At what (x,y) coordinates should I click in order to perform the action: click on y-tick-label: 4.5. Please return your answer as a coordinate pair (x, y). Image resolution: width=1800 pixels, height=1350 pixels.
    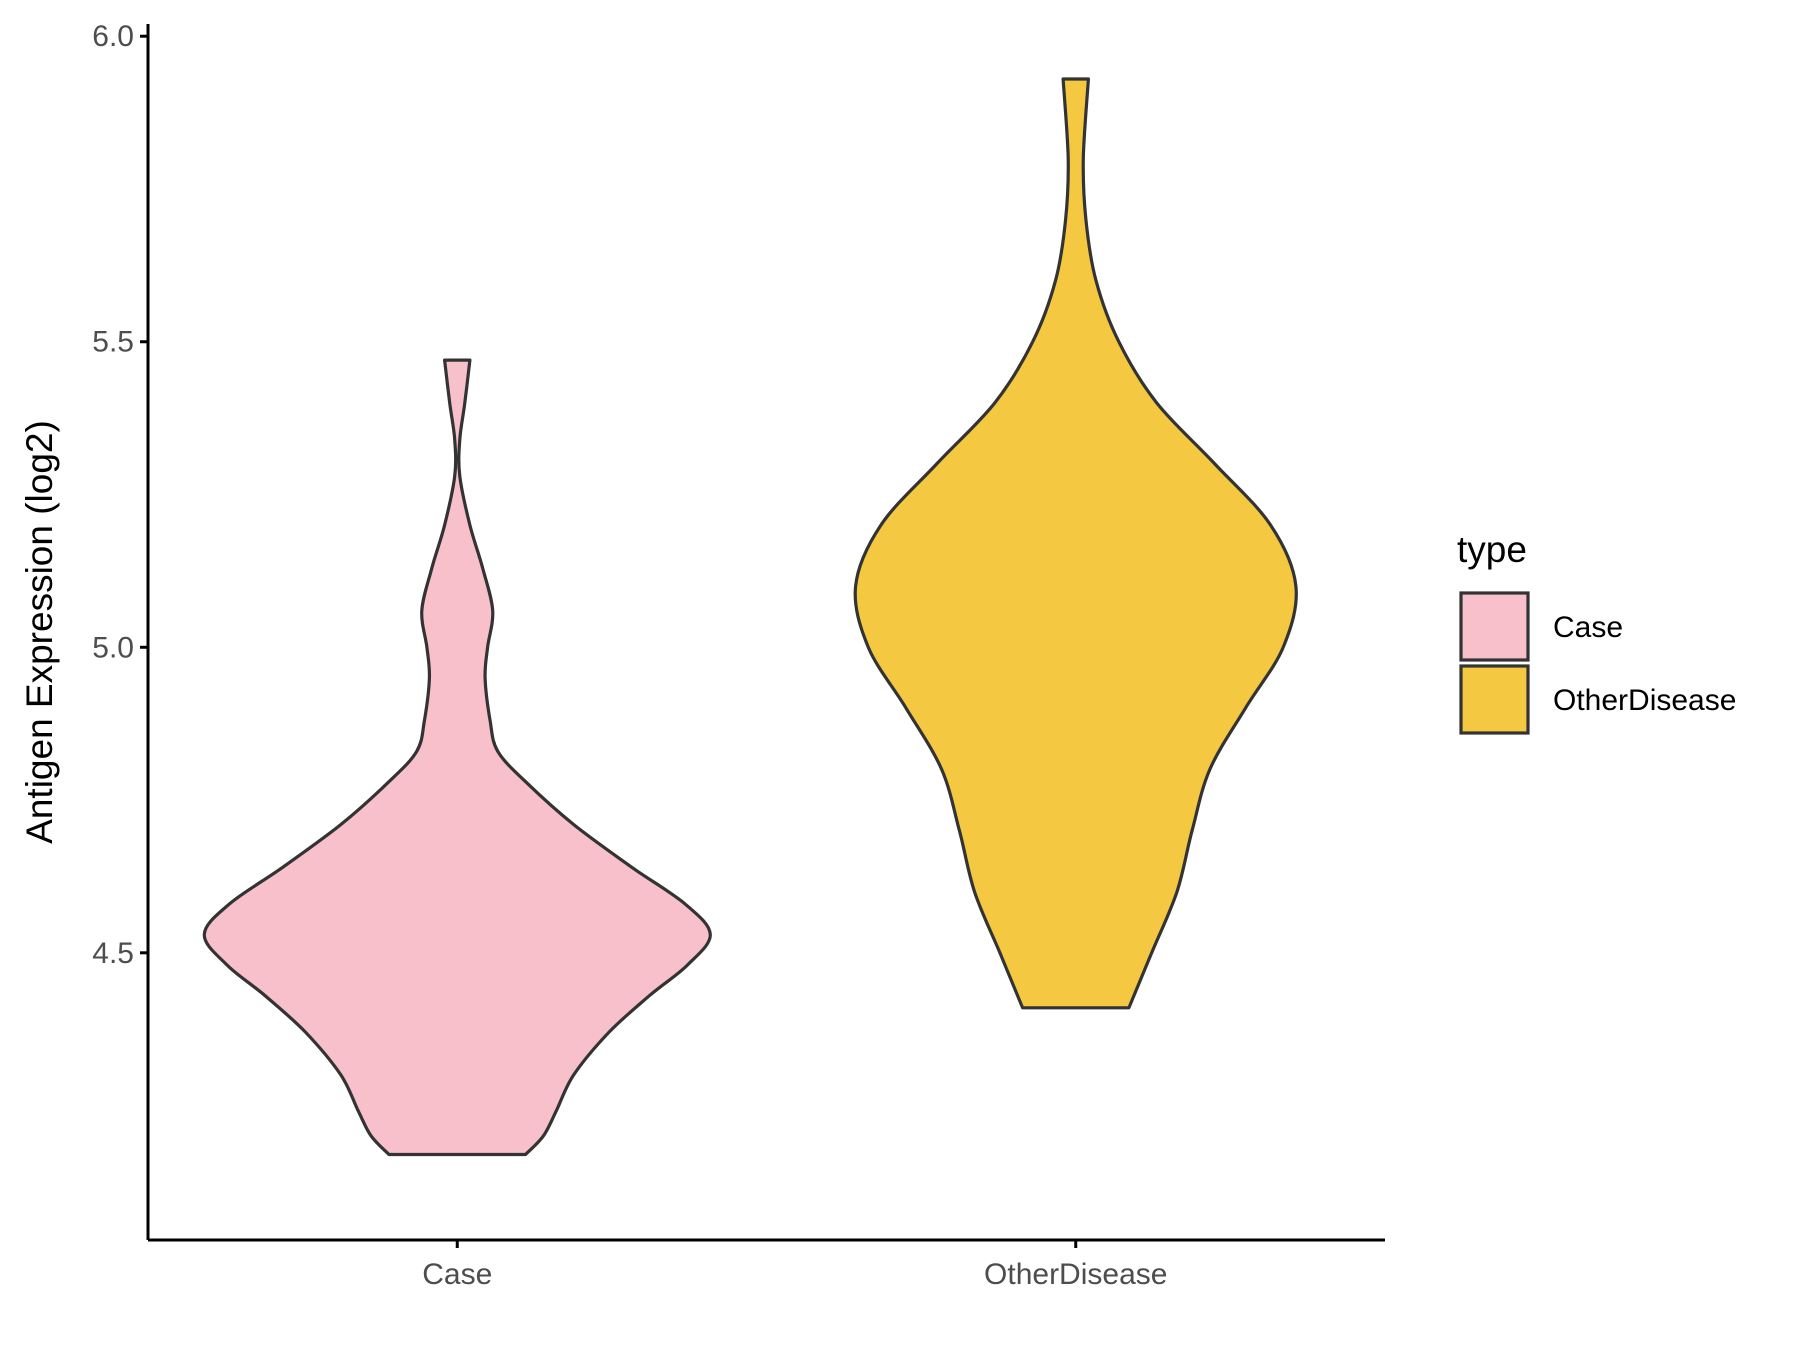
    Looking at the image, I should click on (113, 953).